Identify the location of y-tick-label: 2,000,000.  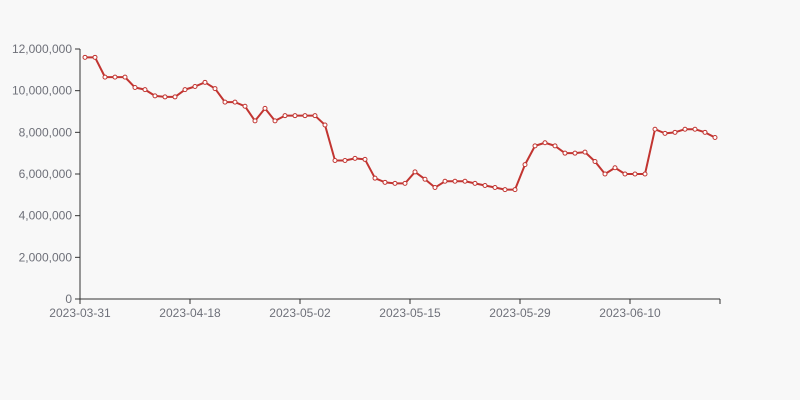
(46, 257).